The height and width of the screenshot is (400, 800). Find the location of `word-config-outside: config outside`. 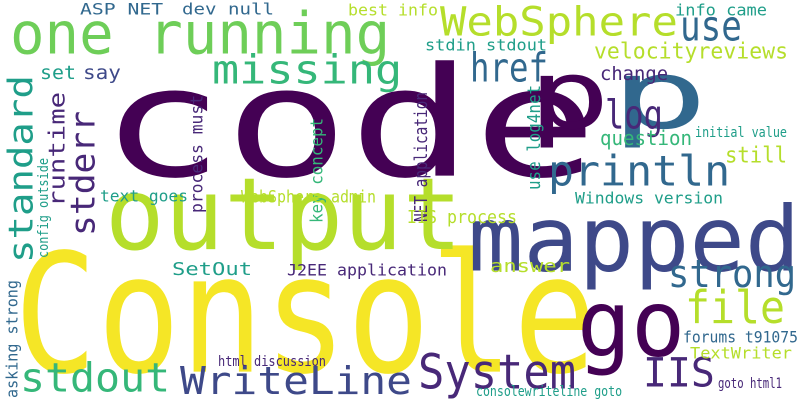

word-config-outside: config outside is located at coordinates (43, 208).